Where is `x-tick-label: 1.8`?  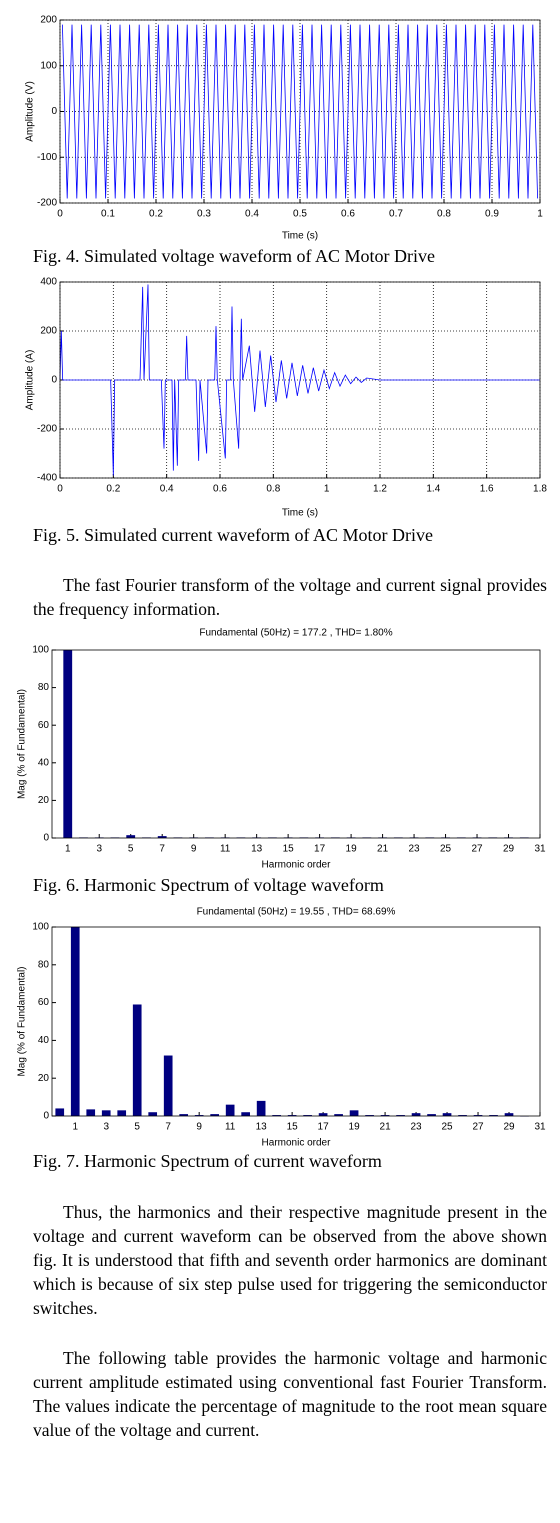 x-tick-label: 1.8 is located at coordinates (540, 489).